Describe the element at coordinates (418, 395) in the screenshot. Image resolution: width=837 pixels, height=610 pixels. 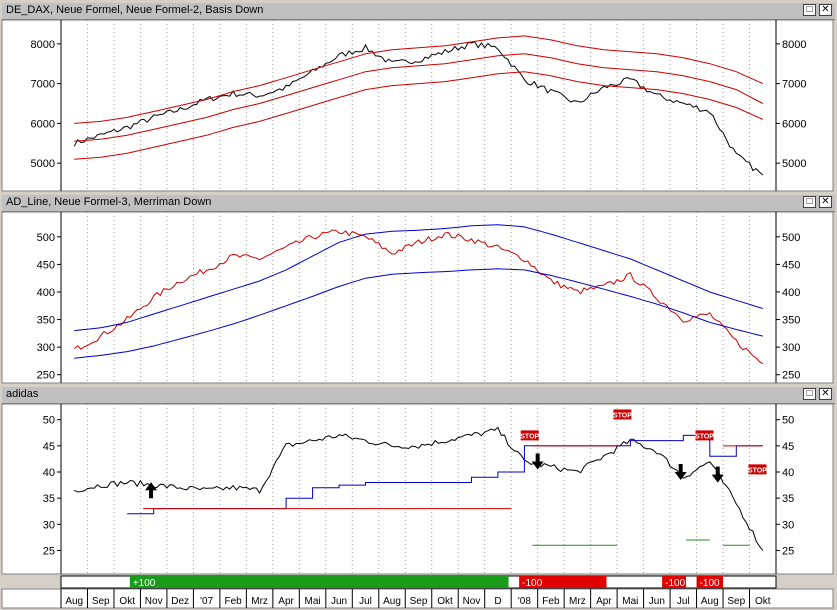
I see `panel-3-titlebar: adidas □ ✕` at that location.